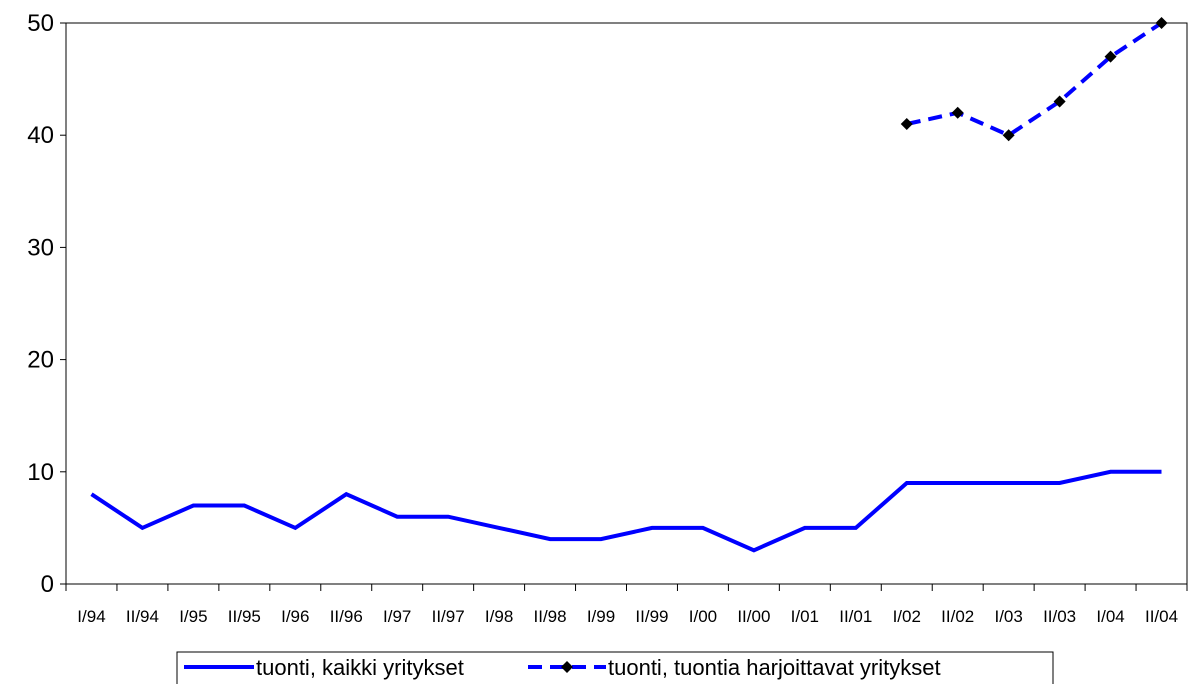 The image size is (1203, 684). I want to click on y-axis-ticks: 0 10 20 30 40 50, so click(46, 304).